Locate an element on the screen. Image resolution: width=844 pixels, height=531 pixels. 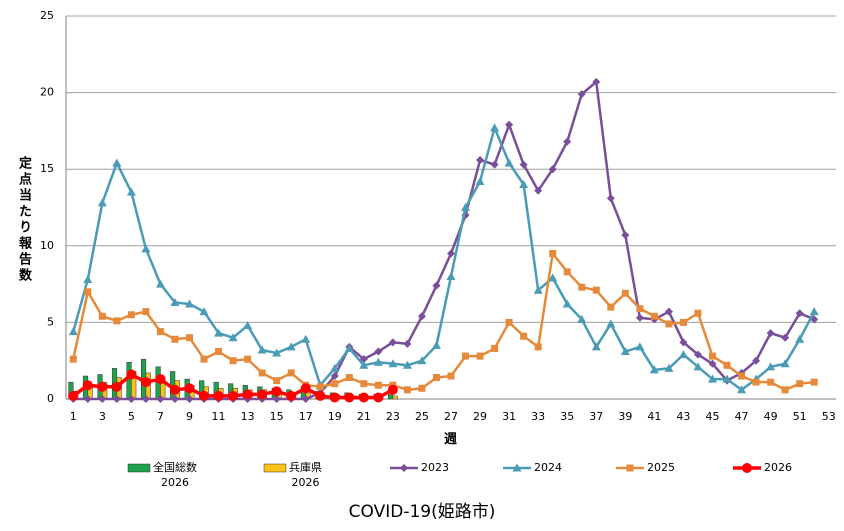
x-tick-label: 33 is located at coordinates (538, 416).